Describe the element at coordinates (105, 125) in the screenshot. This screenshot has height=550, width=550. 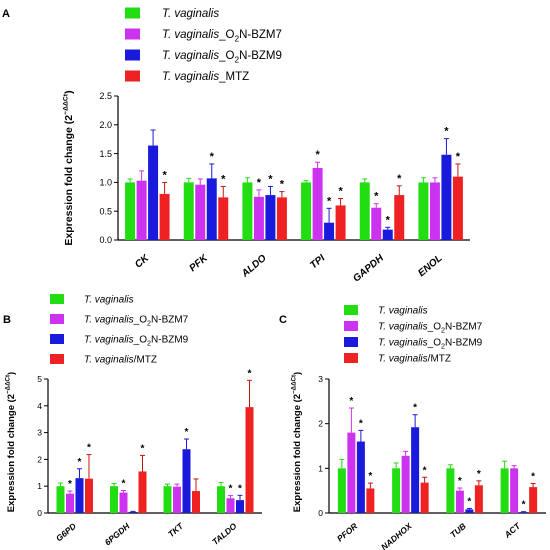
I see `y-tick-label: 2.0` at that location.